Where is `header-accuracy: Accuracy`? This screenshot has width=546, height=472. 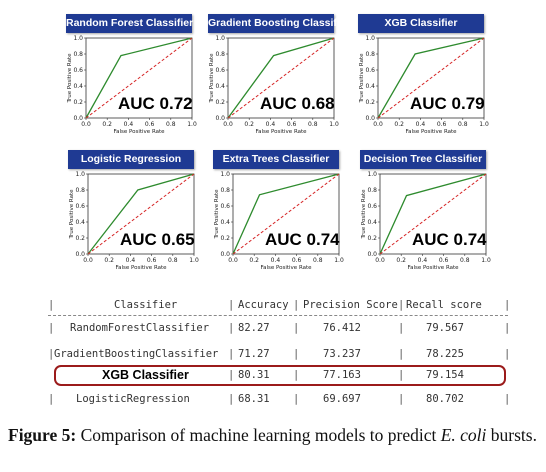 header-accuracy: Accuracy is located at coordinates (263, 305).